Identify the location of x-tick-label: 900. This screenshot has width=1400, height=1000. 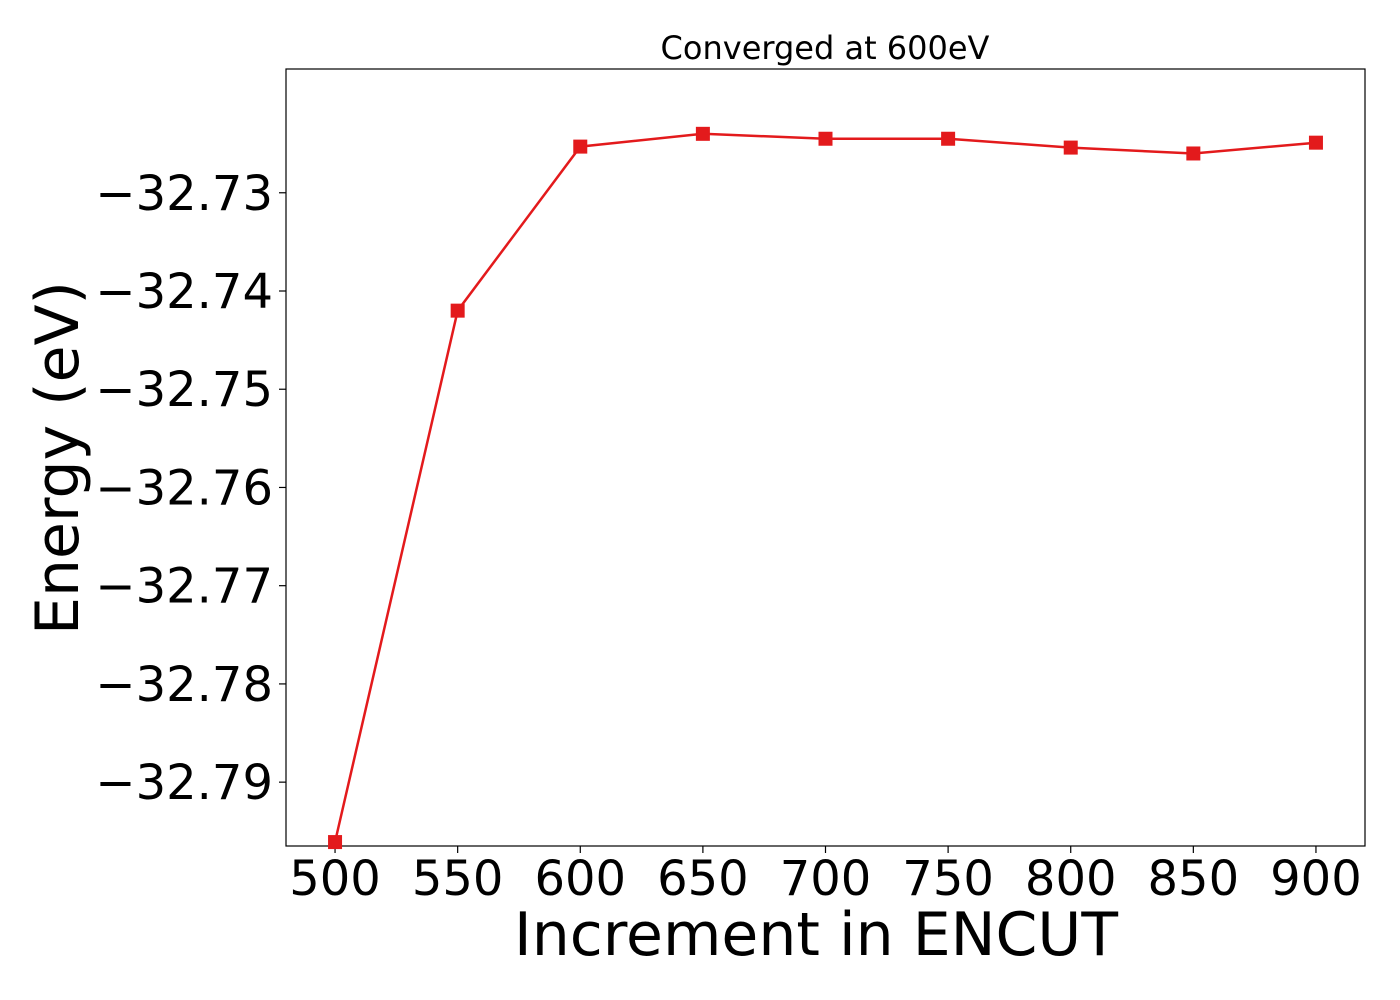
(1316, 879).